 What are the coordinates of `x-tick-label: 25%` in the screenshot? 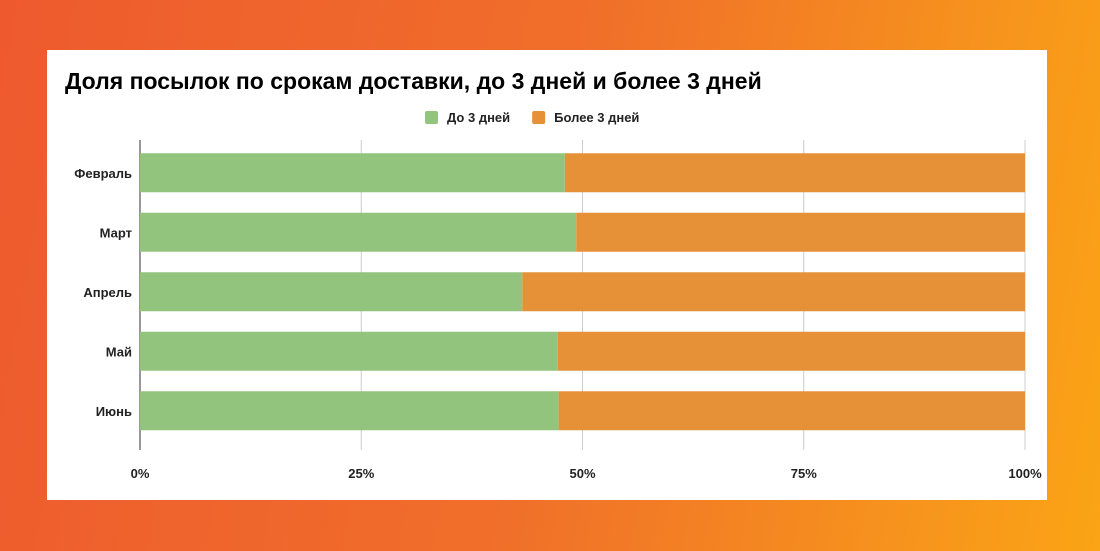 It's located at (361, 473).